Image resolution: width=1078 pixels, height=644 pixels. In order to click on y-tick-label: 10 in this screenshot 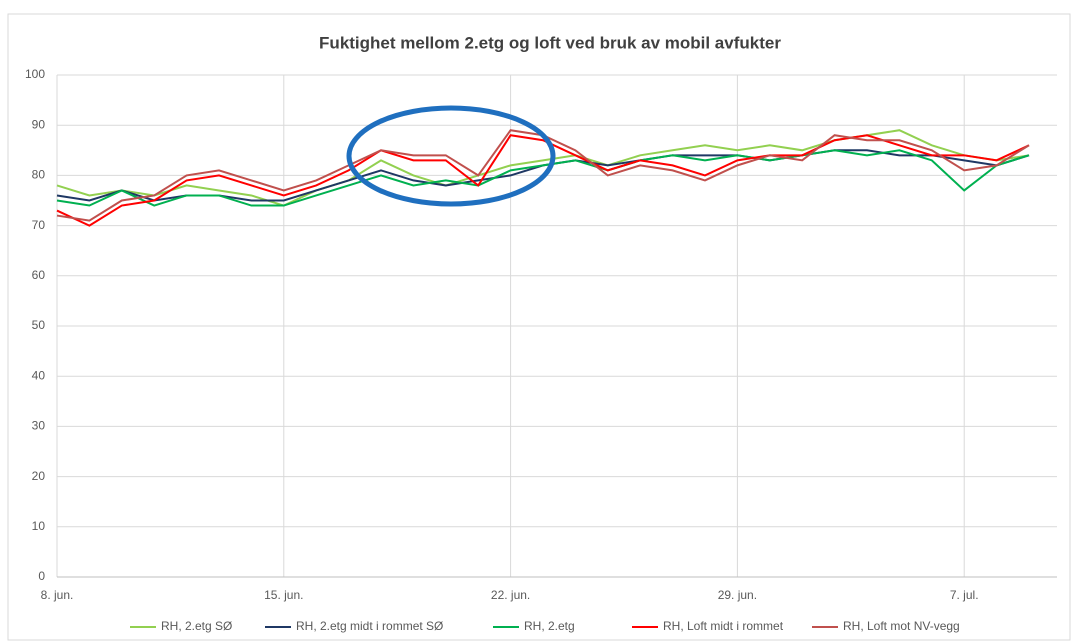, I will do `click(39, 526)`.